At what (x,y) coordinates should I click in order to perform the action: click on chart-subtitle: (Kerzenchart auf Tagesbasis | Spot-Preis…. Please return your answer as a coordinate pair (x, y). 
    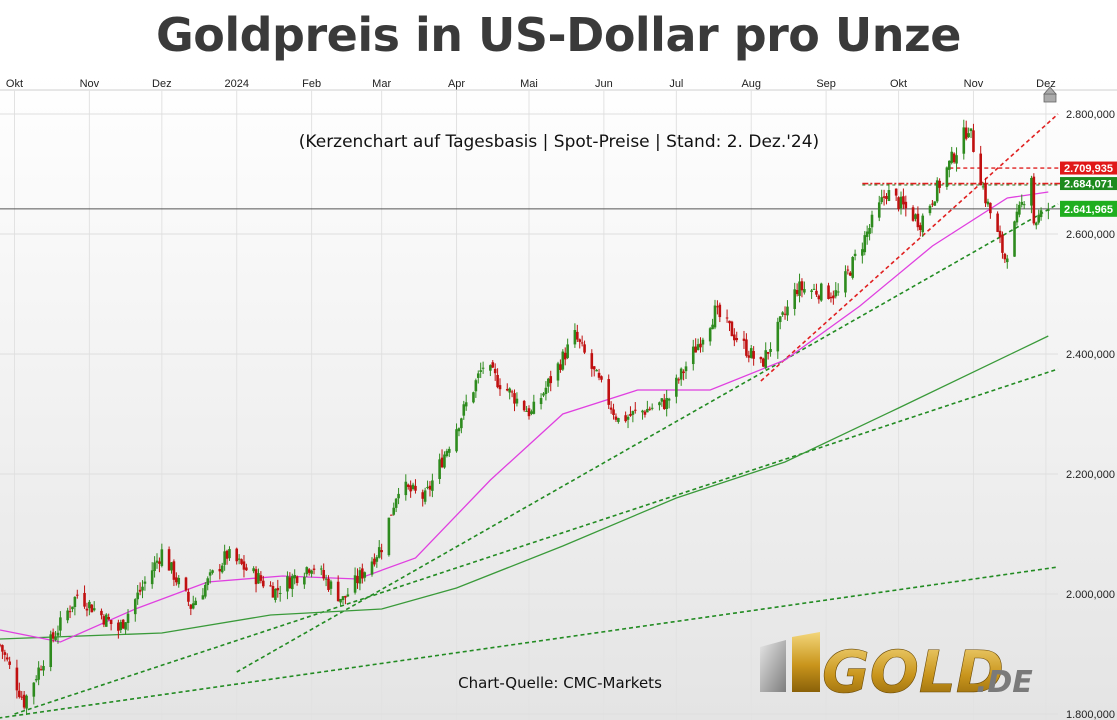
    Looking at the image, I should click on (559, 142).